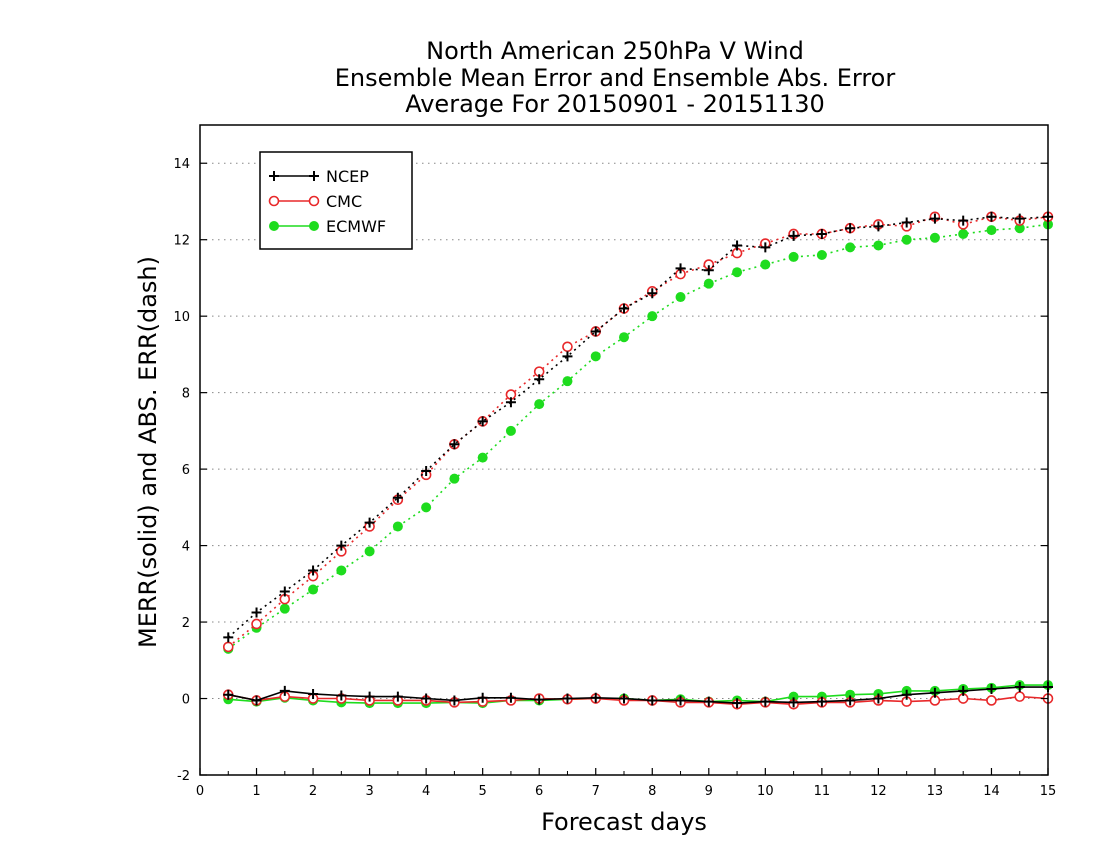 This screenshot has height=850, width=1100. I want to click on x-tick-label: 12, so click(878, 791).